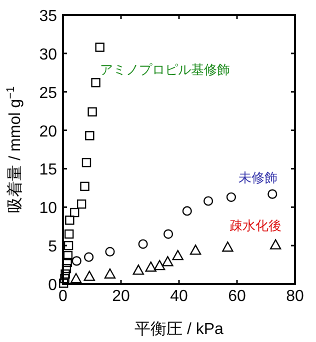  Describe the element at coordinates (121, 296) in the screenshot. I see `x-tick-label: 20` at that location.